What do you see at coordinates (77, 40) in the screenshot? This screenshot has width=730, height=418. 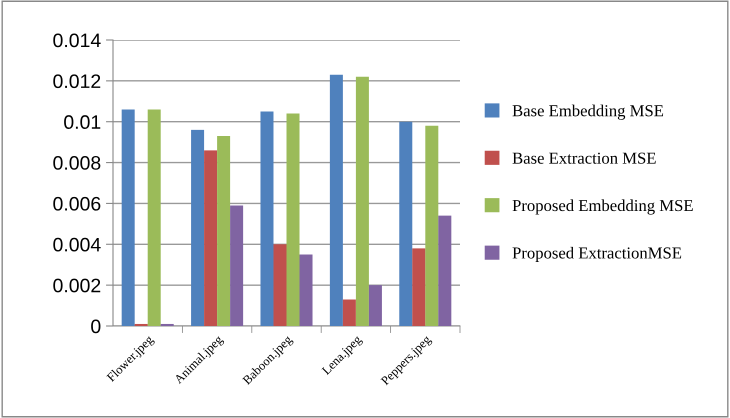 I see `y-tick-label: 0.014` at bounding box center [77, 40].